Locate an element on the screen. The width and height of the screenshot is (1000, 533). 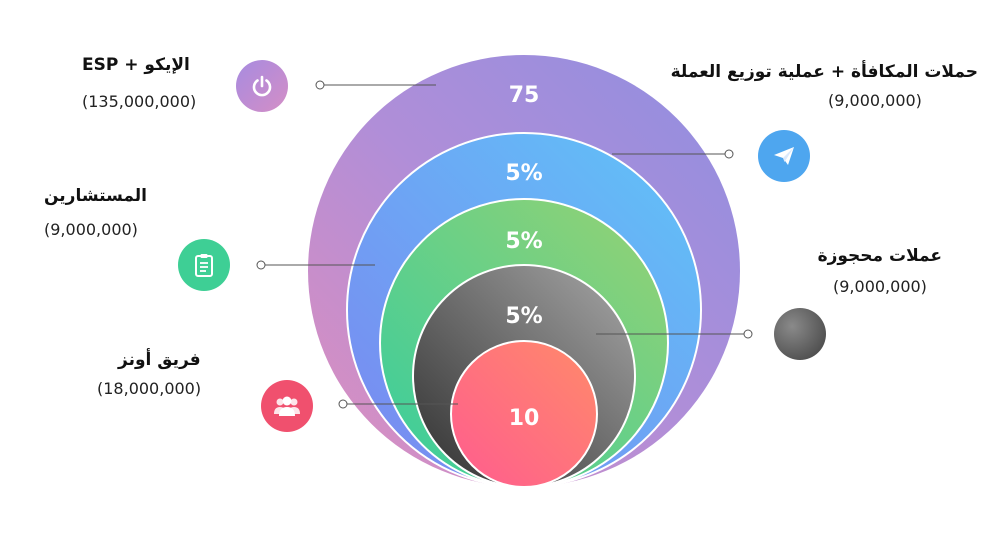
team-amount: (18,000,000) is located at coordinates (149, 388).